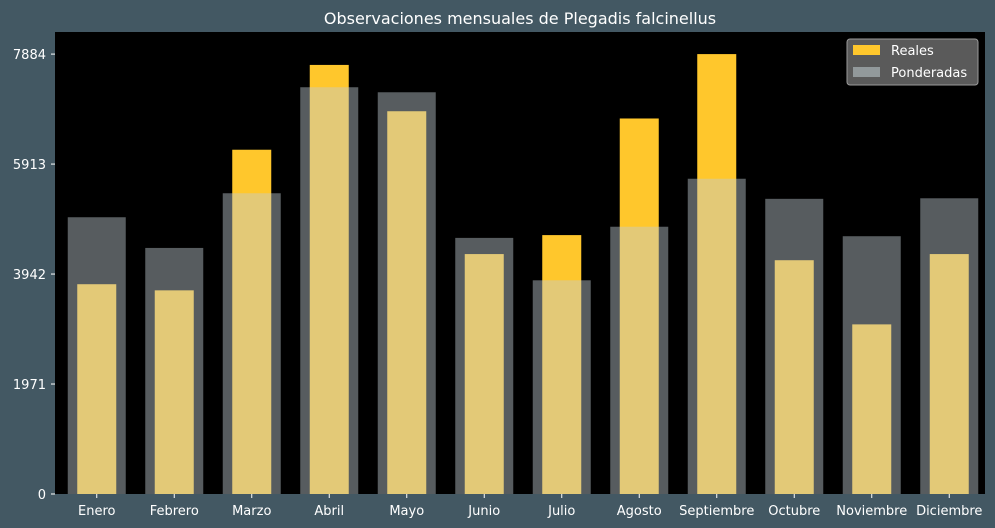 This screenshot has height=528, width=995. Describe the element at coordinates (97, 389) in the screenshot. I see `bar-reales-enero` at that location.